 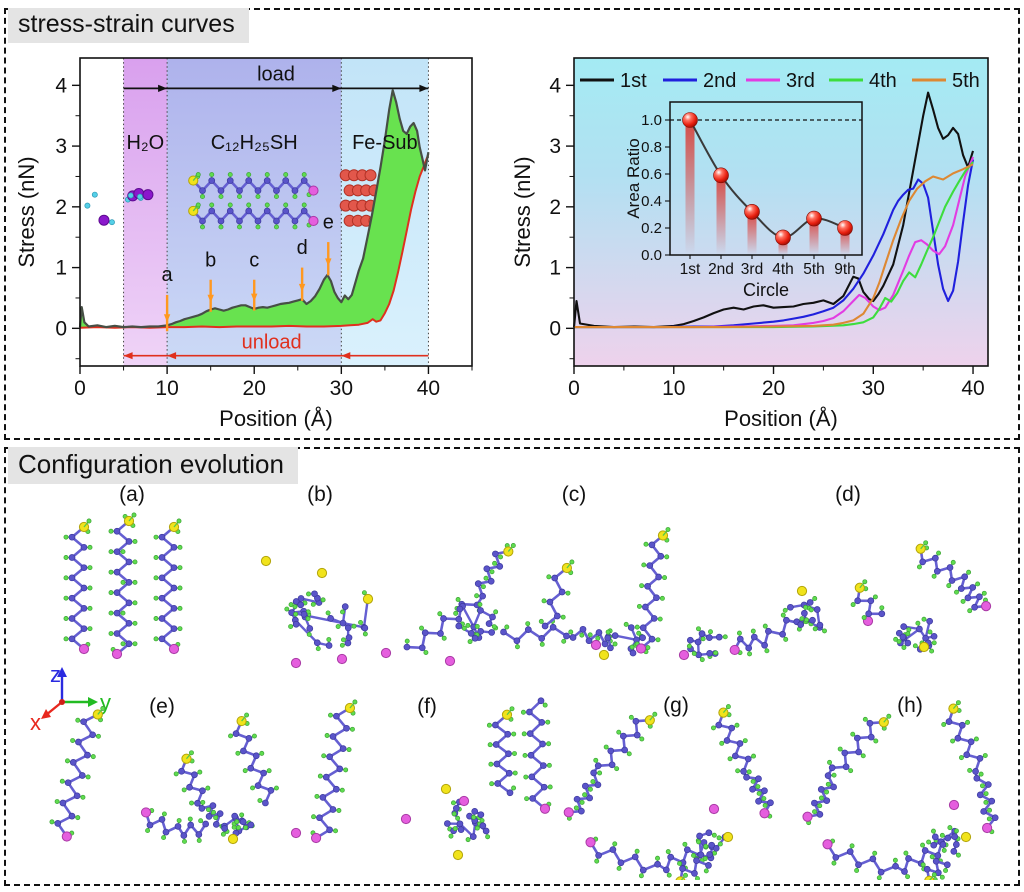 What do you see at coordinates (966, 81) in the screenshot?
I see `legend-label-5th: 5th` at bounding box center [966, 81].